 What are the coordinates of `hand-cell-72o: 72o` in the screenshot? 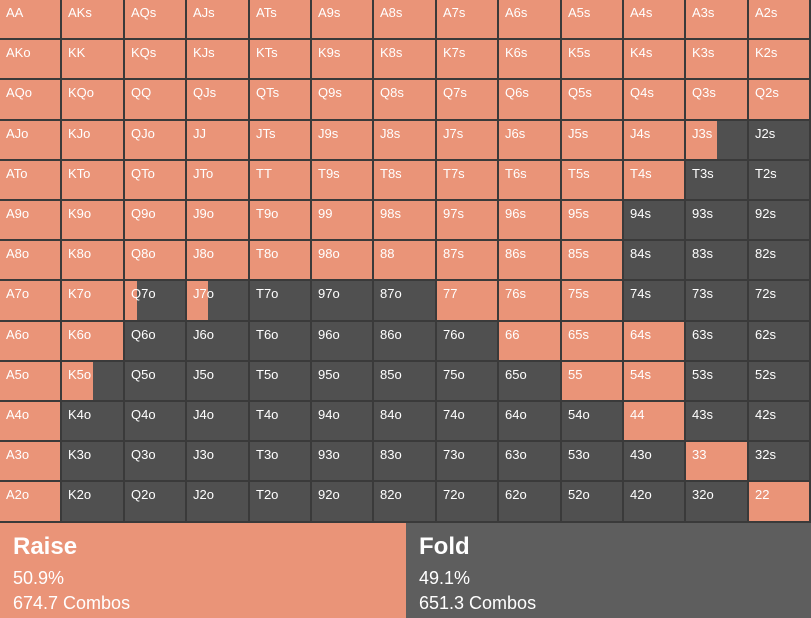 It's located at (467, 501).